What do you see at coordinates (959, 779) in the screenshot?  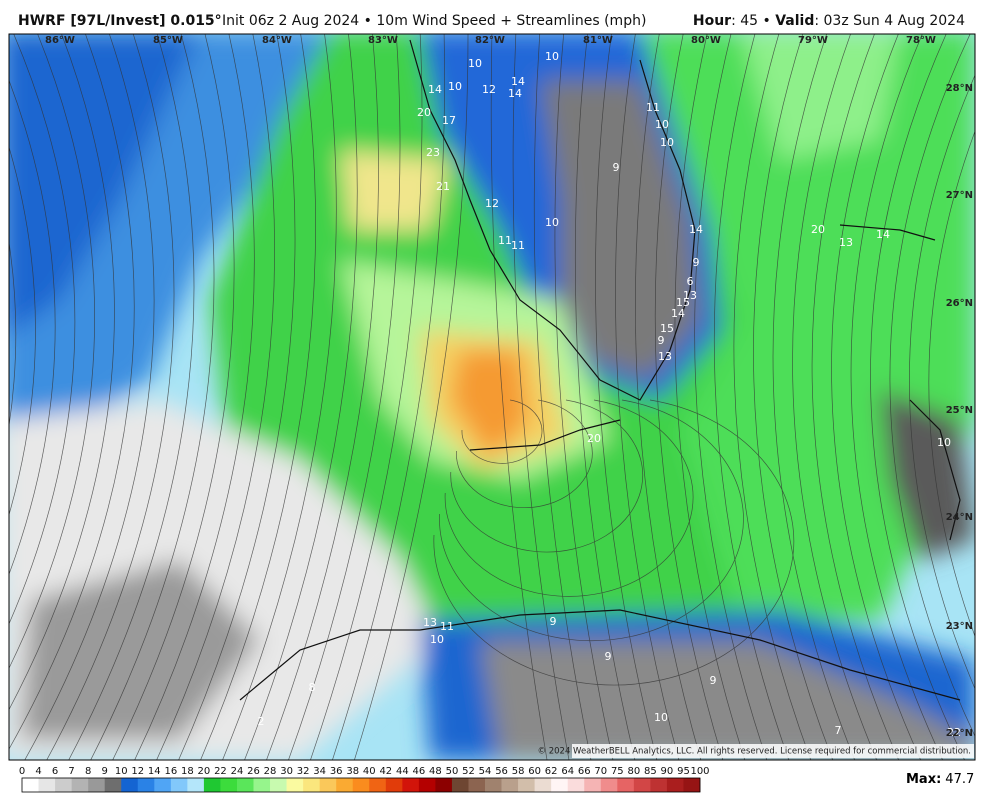 I see `max-value: 47.7` at bounding box center [959, 779].